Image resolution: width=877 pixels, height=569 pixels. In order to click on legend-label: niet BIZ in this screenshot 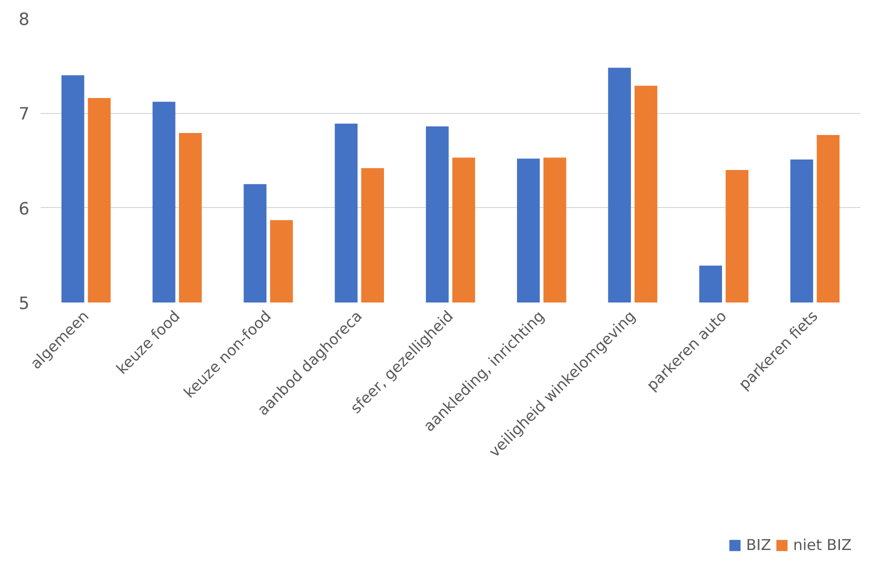, I will do `click(822, 545)`.